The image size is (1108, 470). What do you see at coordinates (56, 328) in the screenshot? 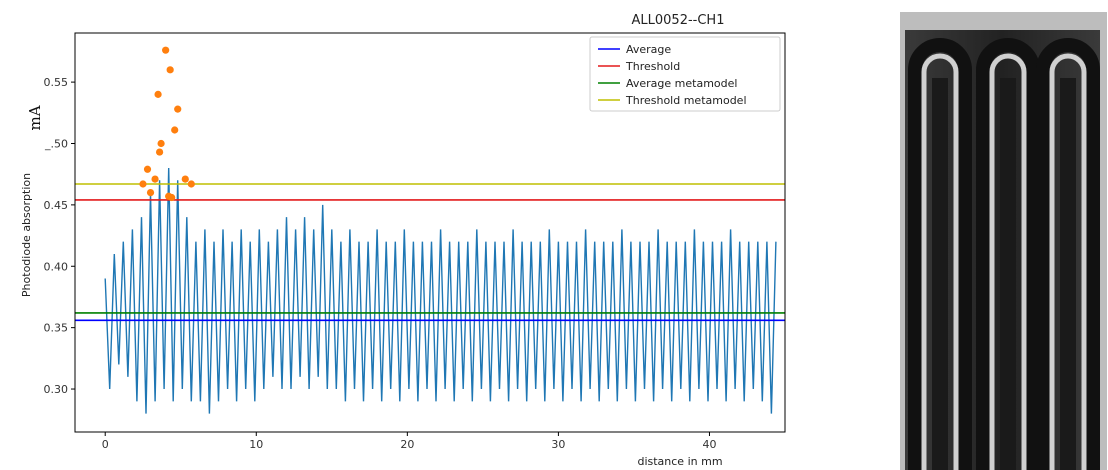
I see `y-tick-label: 0.35` at bounding box center [56, 328].